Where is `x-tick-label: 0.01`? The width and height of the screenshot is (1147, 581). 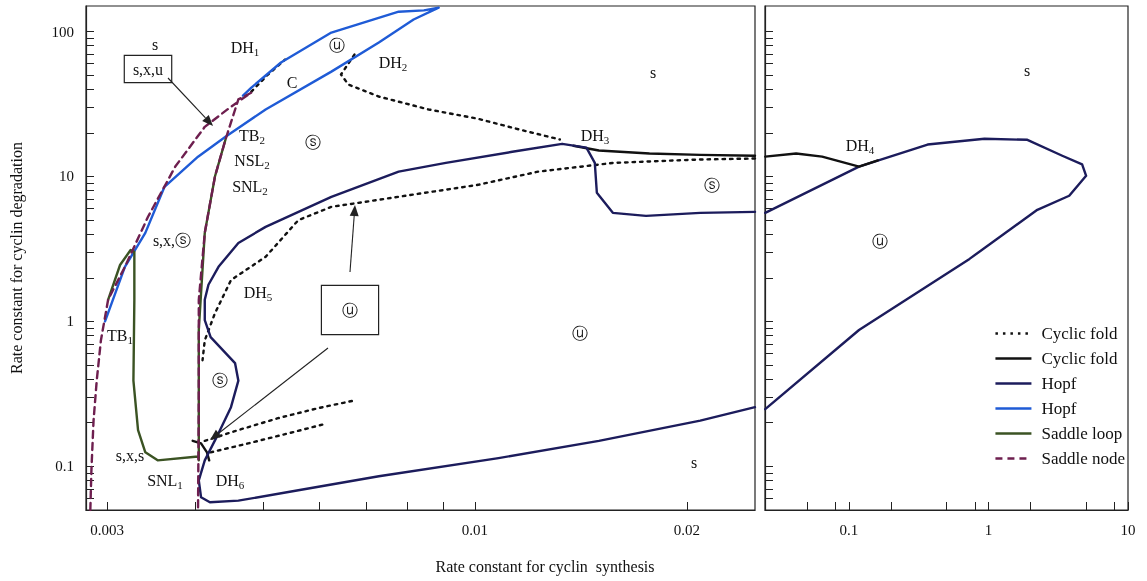
x-tick-label: 0.01 is located at coordinates (475, 529).